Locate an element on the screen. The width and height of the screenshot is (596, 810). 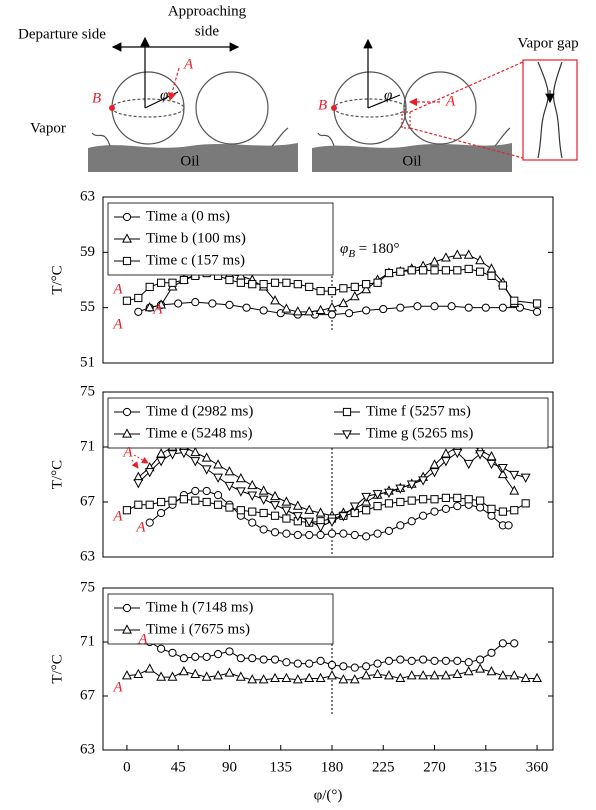
legend-label: Time d (2982 ms) is located at coordinates (199, 411).